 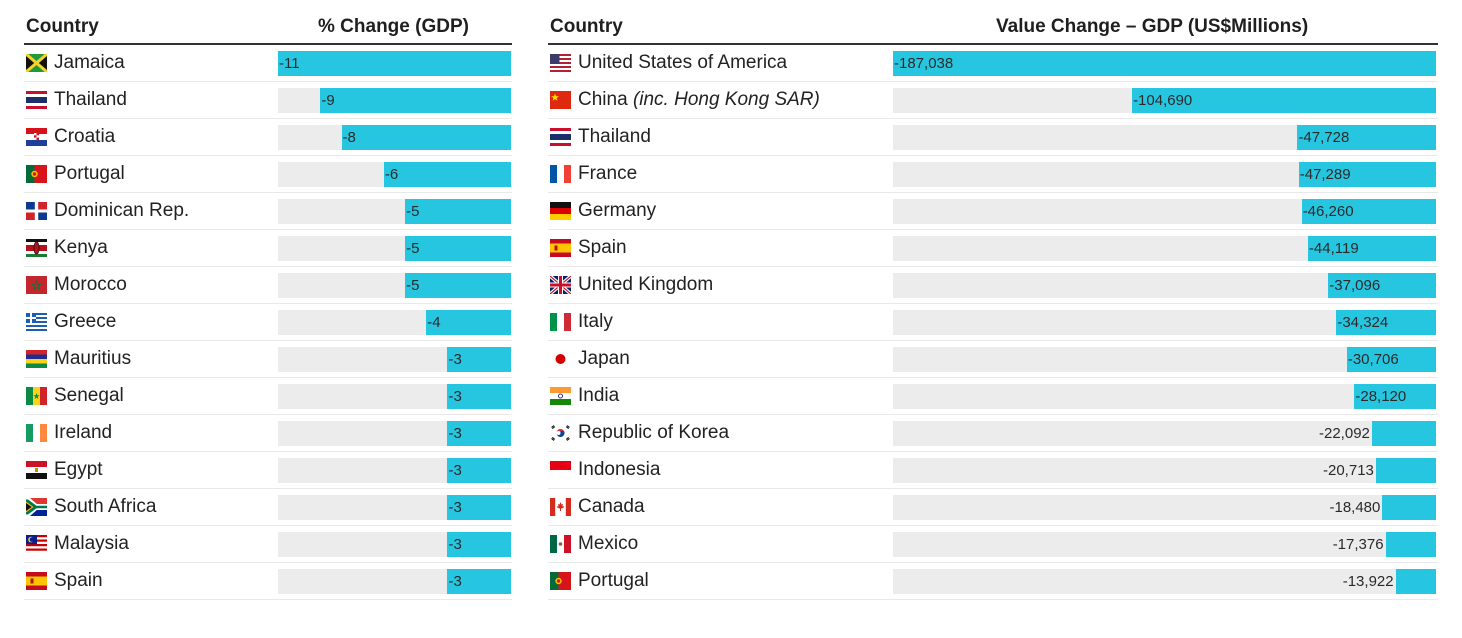 I want to click on flag-italy-icon, so click(x=561, y=322).